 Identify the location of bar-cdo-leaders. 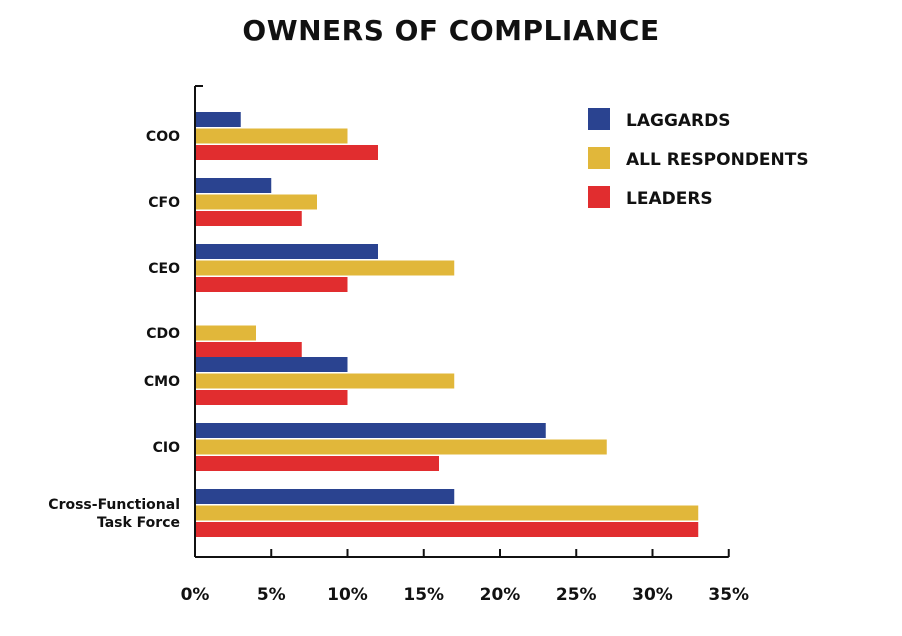
(248, 349).